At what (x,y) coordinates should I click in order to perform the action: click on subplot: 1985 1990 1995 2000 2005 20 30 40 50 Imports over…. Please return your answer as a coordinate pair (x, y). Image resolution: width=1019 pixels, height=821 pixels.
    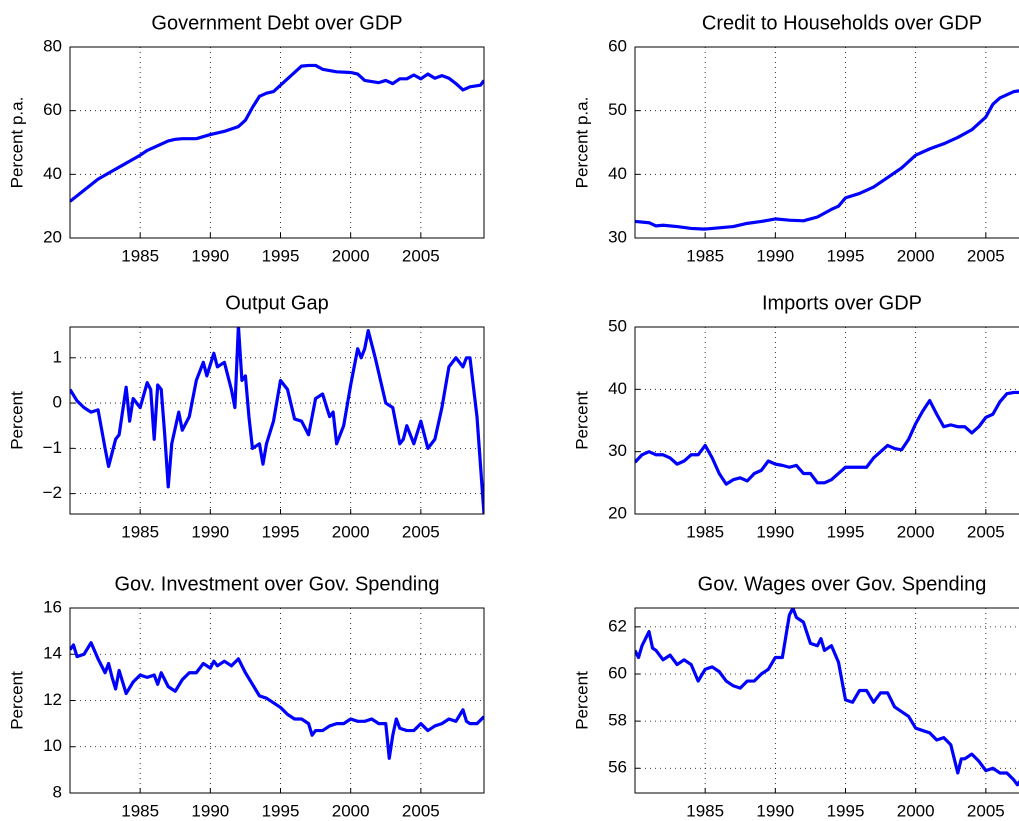
    Looking at the image, I should click on (795, 416).